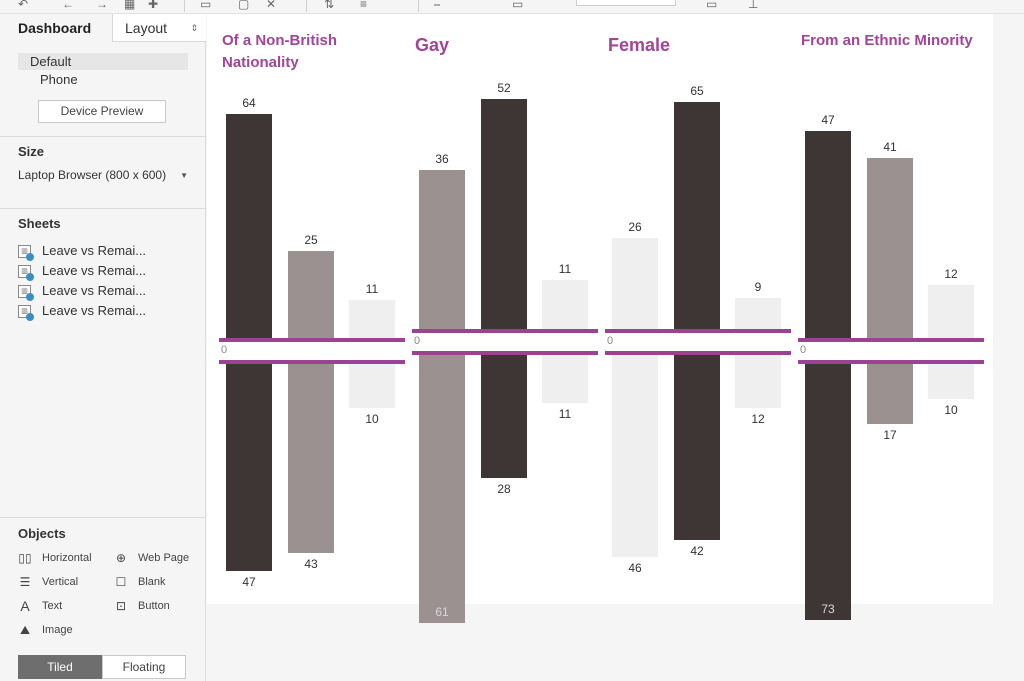  I want to click on bar-upper-label: 64, so click(249, 103).